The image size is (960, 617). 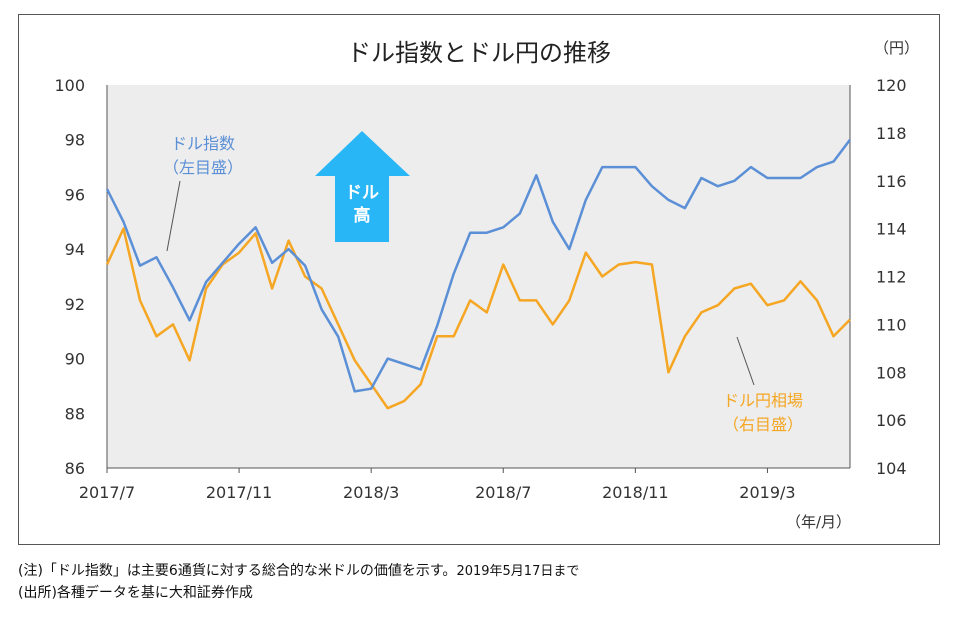 I want to click on x-tick-label: 2018/3, so click(x=371, y=492).